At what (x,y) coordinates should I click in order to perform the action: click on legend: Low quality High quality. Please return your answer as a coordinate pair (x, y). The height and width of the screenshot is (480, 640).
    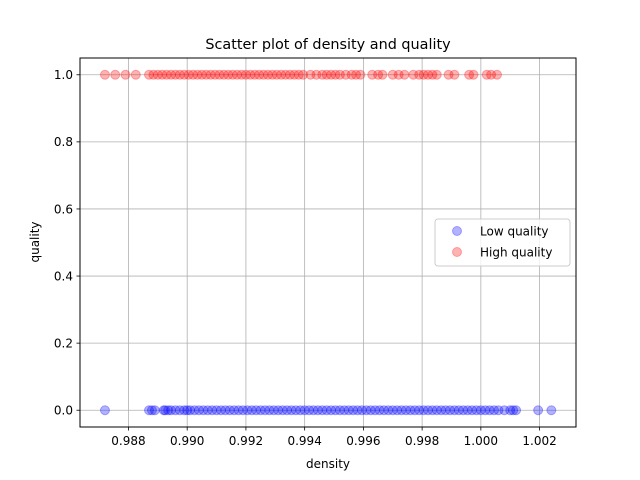
    Looking at the image, I should click on (502, 242).